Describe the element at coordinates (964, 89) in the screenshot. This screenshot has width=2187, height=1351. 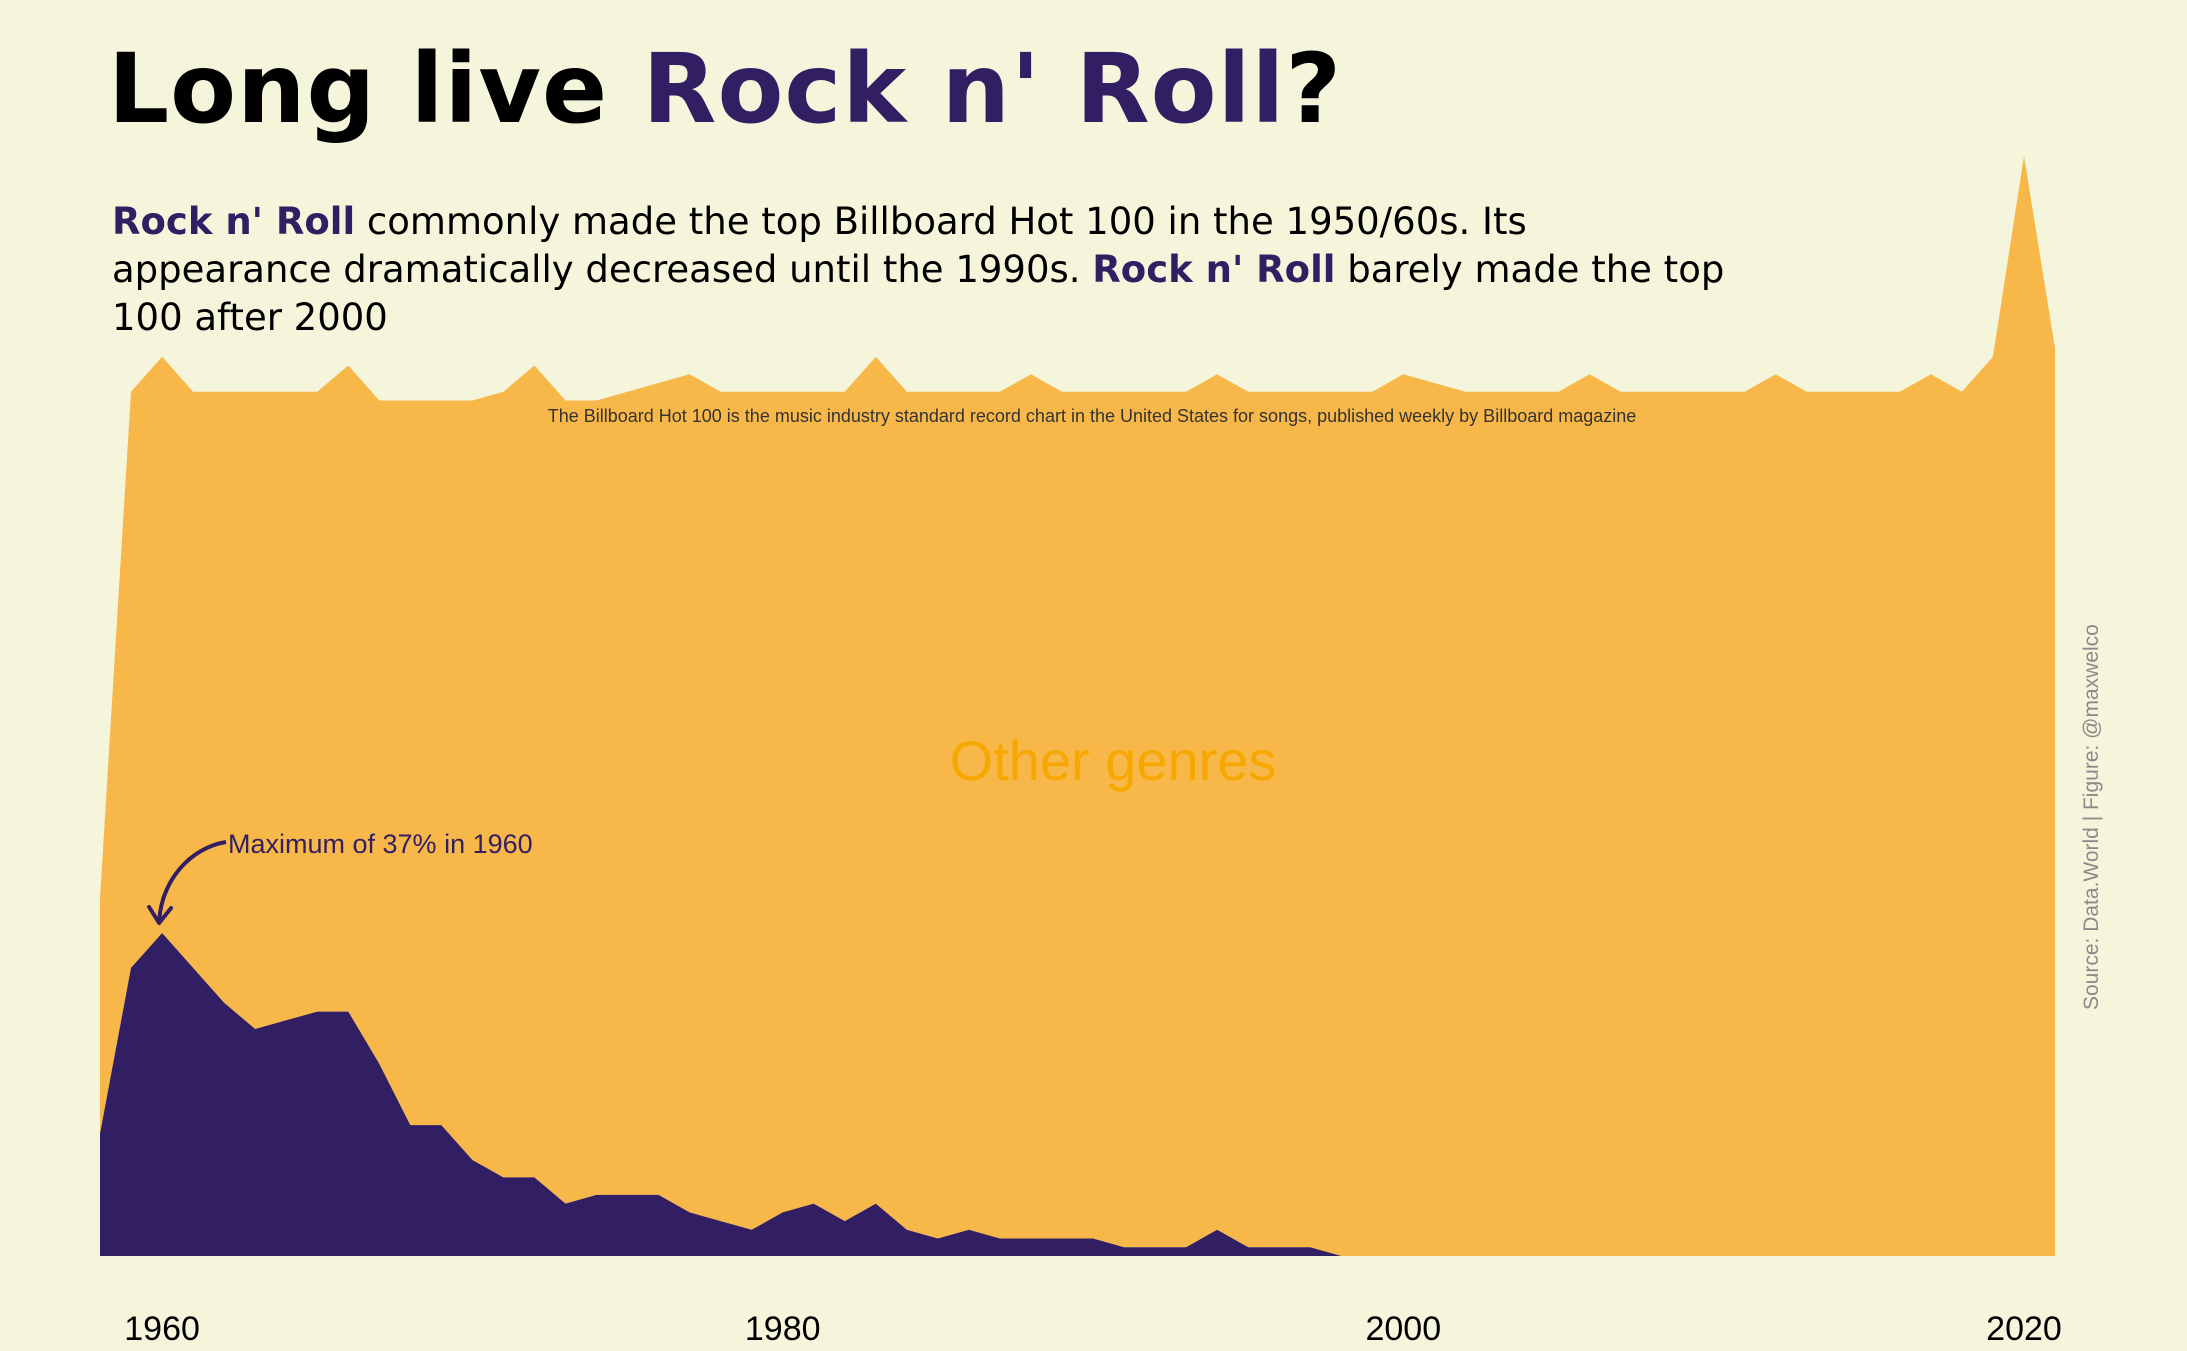
I see `title-highlight: Rock n' Roll` at that location.